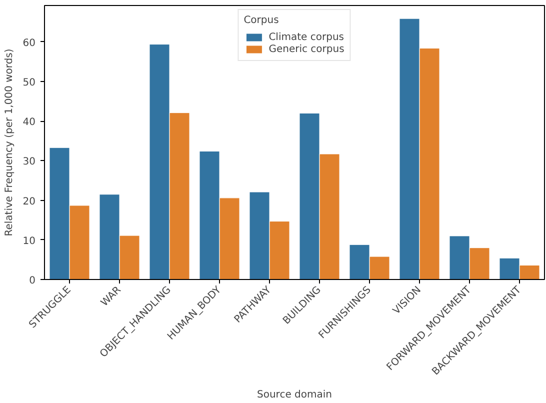  What do you see at coordinates (29, 202) in the screenshot?
I see `y-tick-label: 20` at bounding box center [29, 202].